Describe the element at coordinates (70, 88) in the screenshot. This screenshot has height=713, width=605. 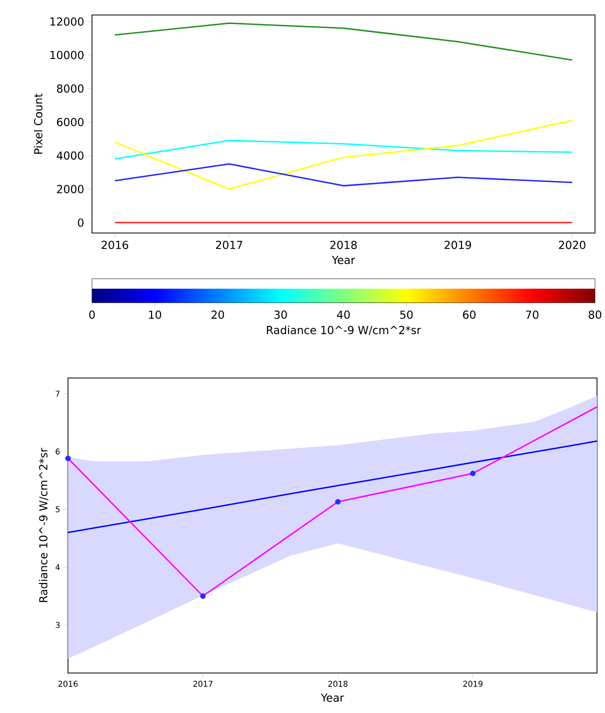
I see `y-tick-label: 8000` at that location.